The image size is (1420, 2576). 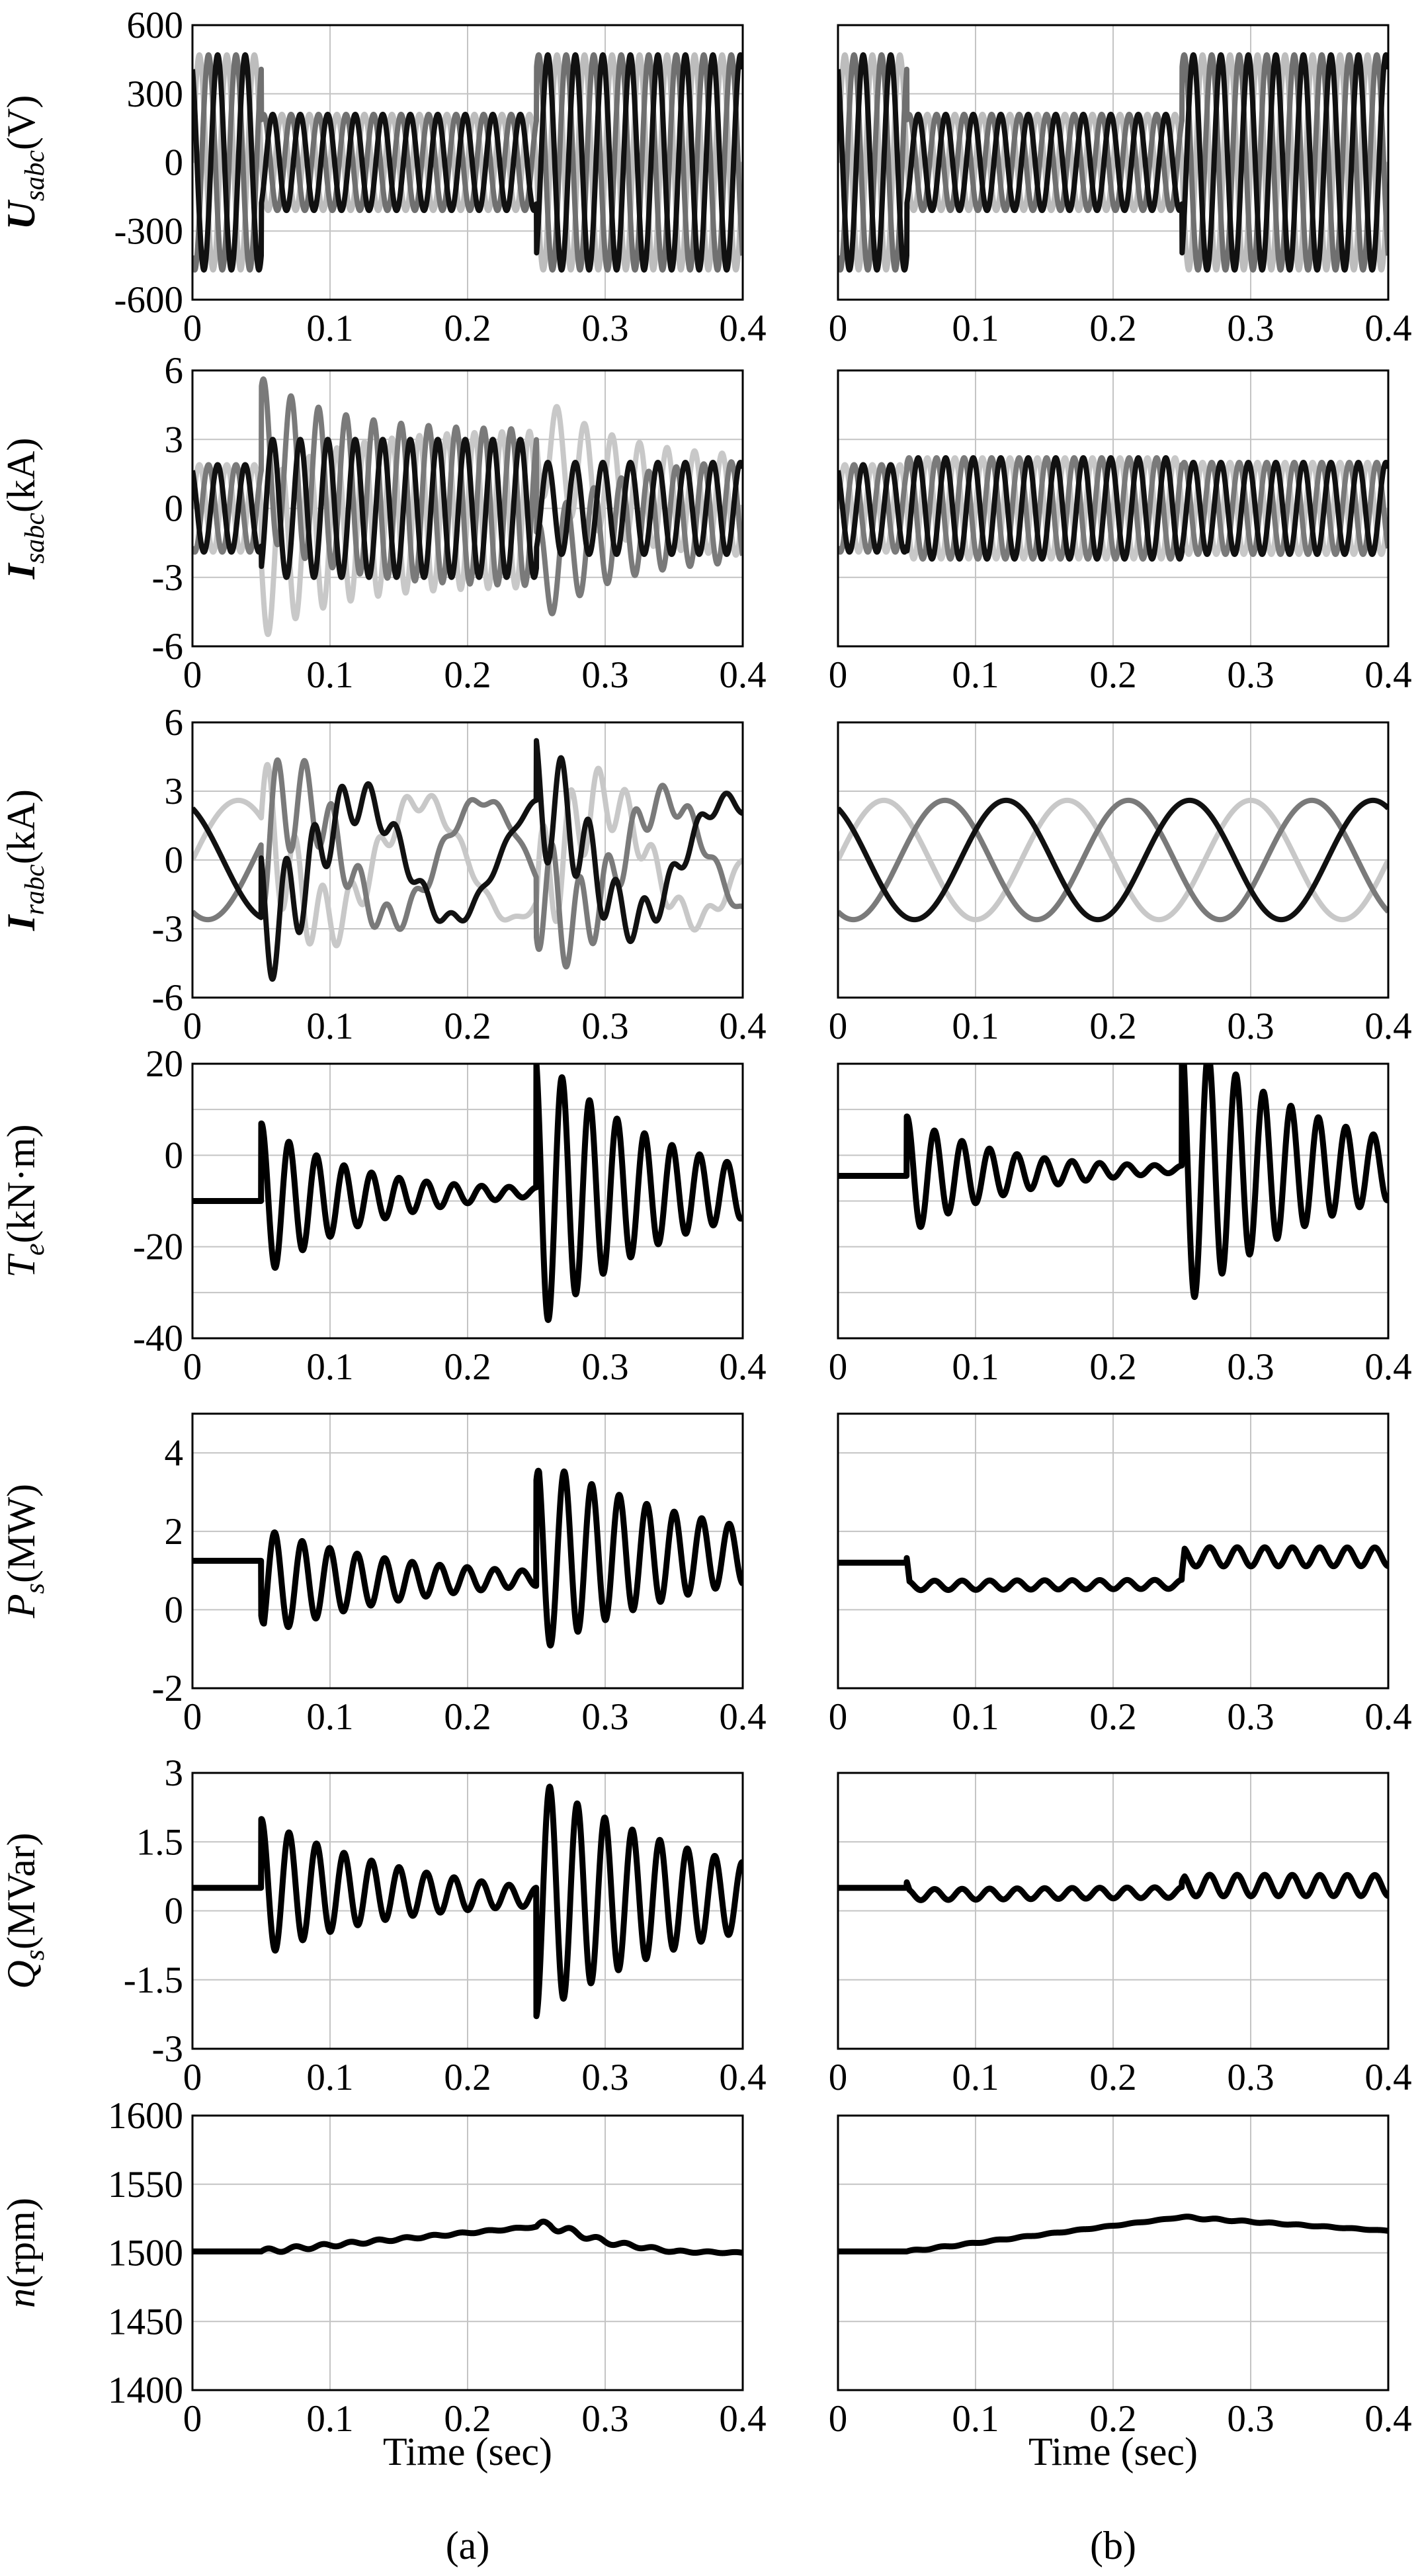 I want to click on chart-te-a: 0 0.1 0.2 0.3 0.4 20 0 -20 -40 Te(kN·m), so click(x=384, y=1215).